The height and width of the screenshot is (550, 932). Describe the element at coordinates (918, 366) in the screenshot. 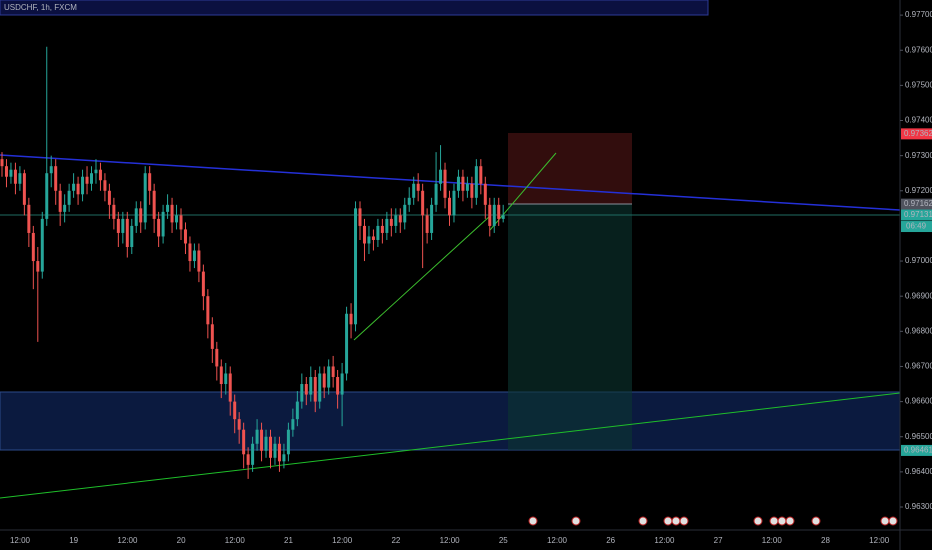

I see `y-tick-label: 0.96700` at that location.